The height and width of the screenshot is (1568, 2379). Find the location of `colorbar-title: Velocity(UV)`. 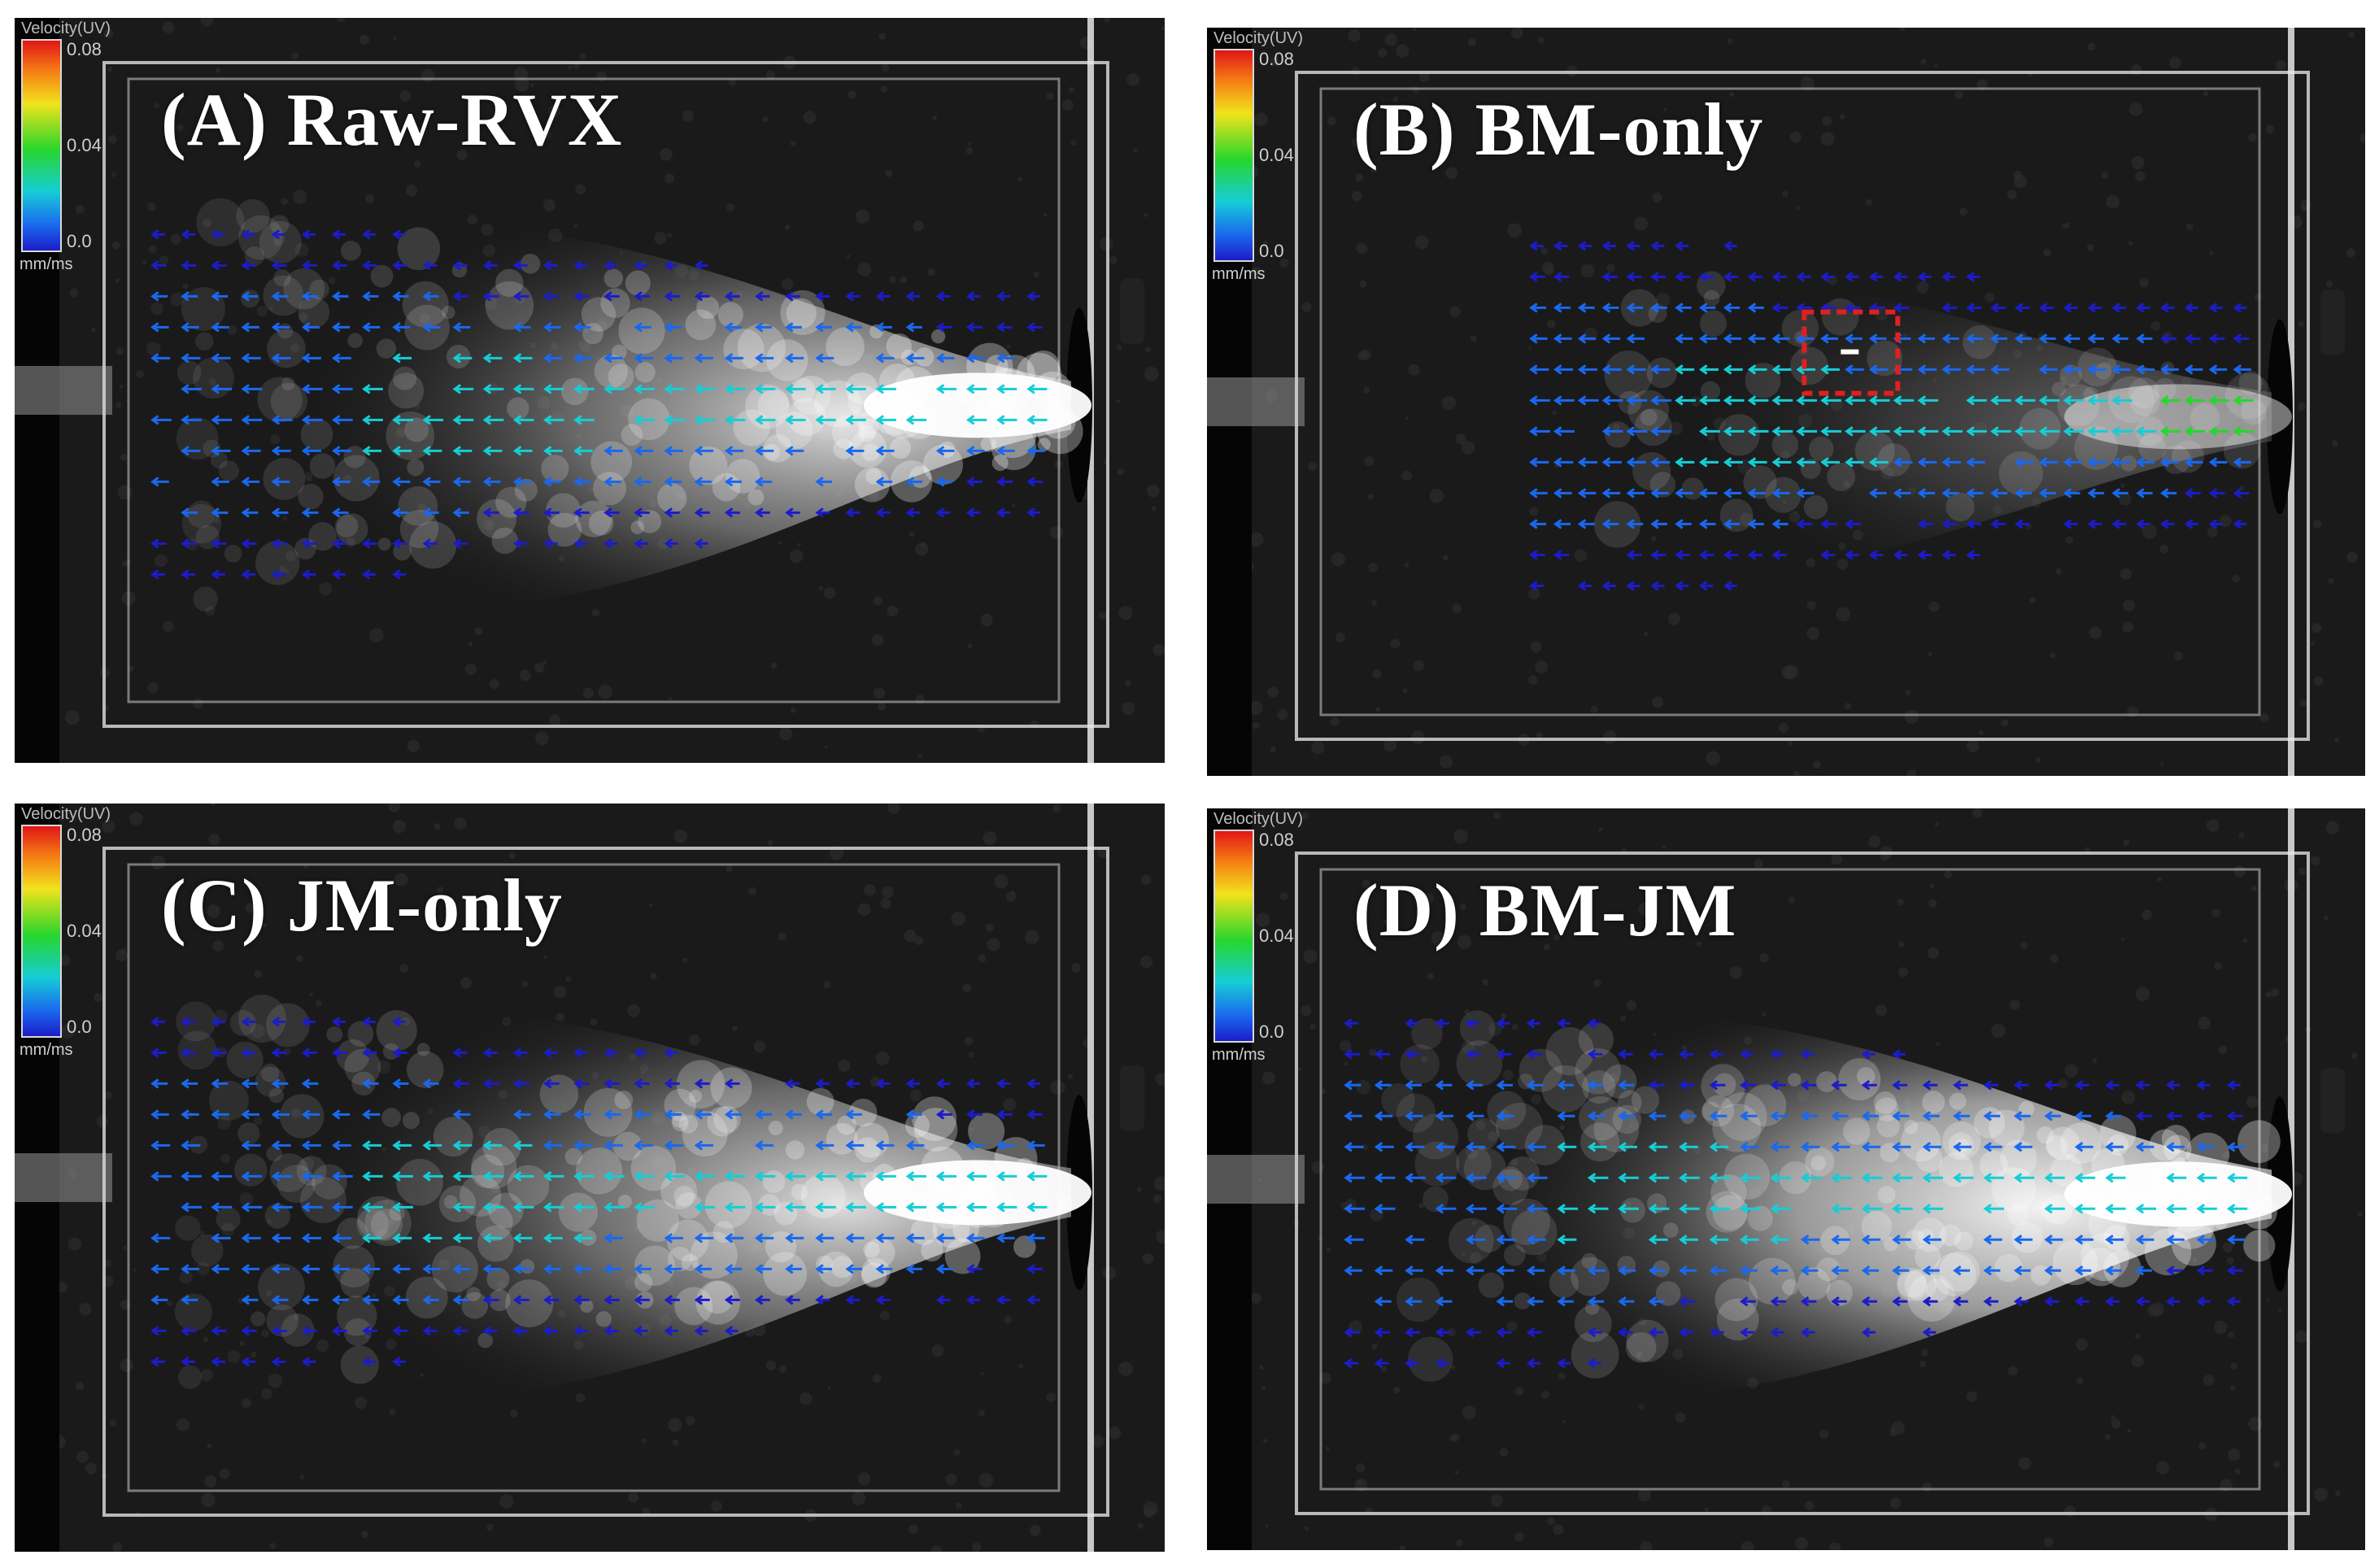

colorbar-title: Velocity(UV) is located at coordinates (1259, 819).